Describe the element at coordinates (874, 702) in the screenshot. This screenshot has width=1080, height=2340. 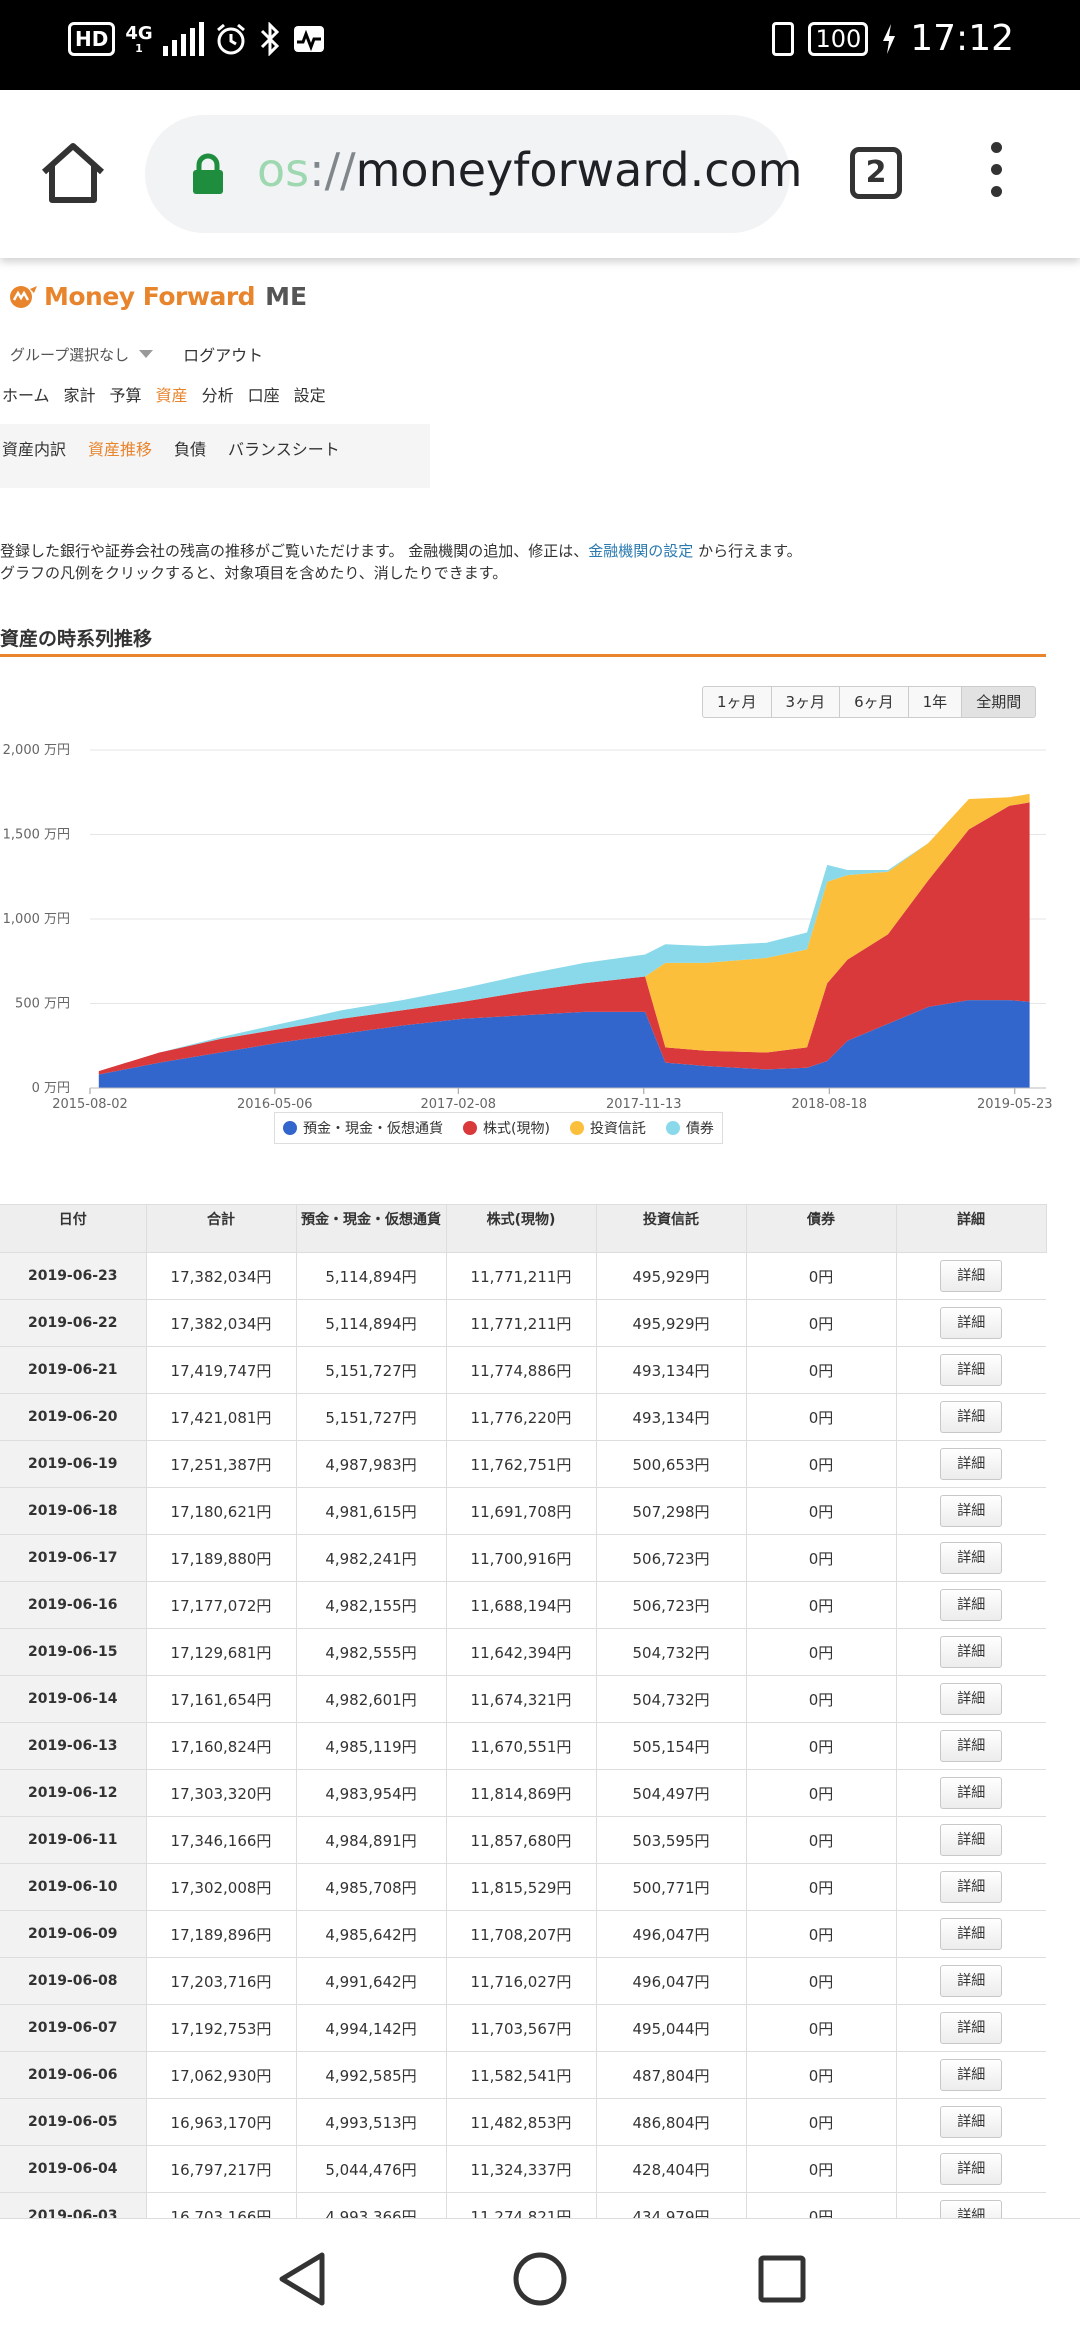
I see `range-6m-button: 6ヶ月` at that location.